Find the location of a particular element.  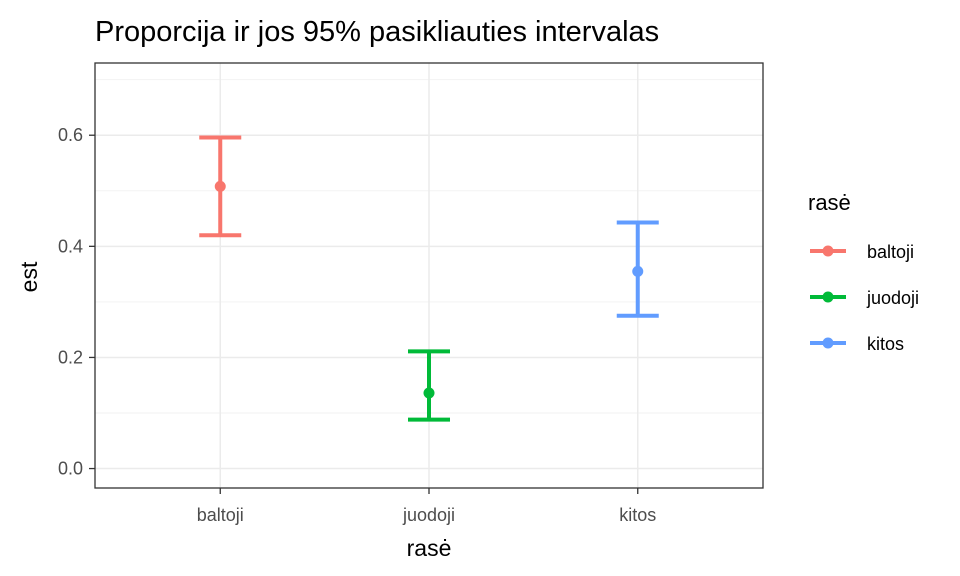

errorbar-kitos is located at coordinates (637, 269).